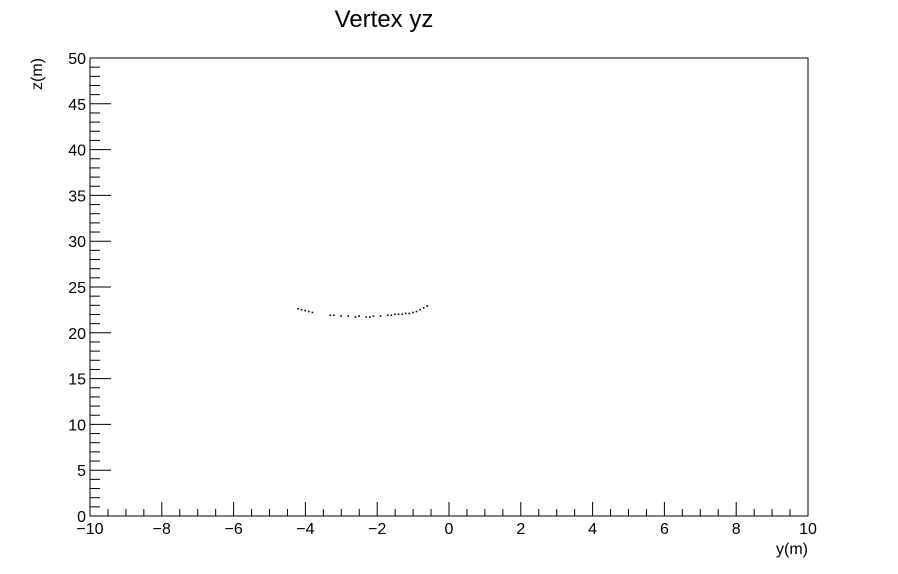  Describe the element at coordinates (77, 105) in the screenshot. I see `y-tick-label: 45` at that location.